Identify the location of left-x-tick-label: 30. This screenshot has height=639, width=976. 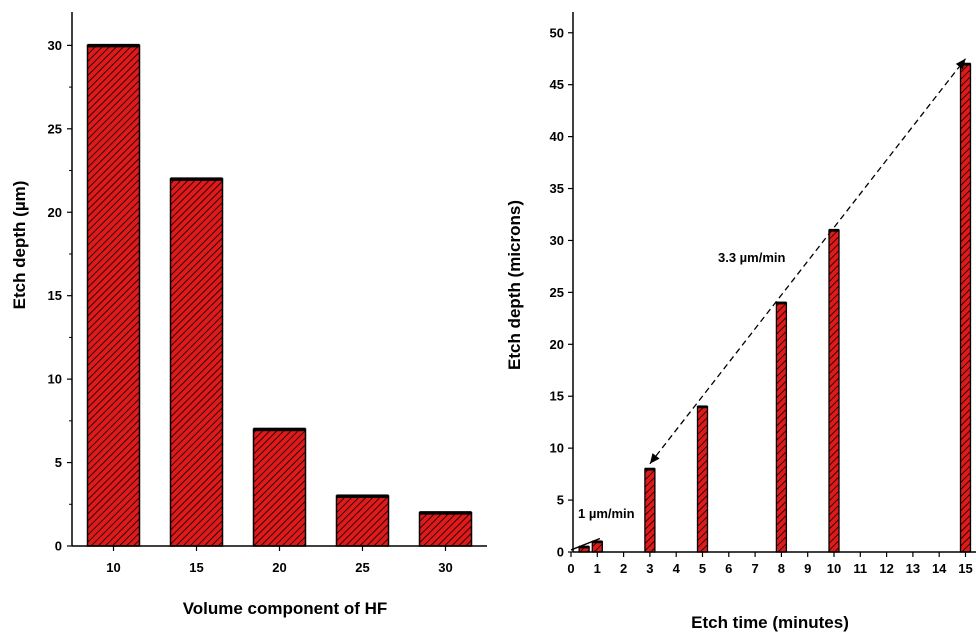
(445, 567).